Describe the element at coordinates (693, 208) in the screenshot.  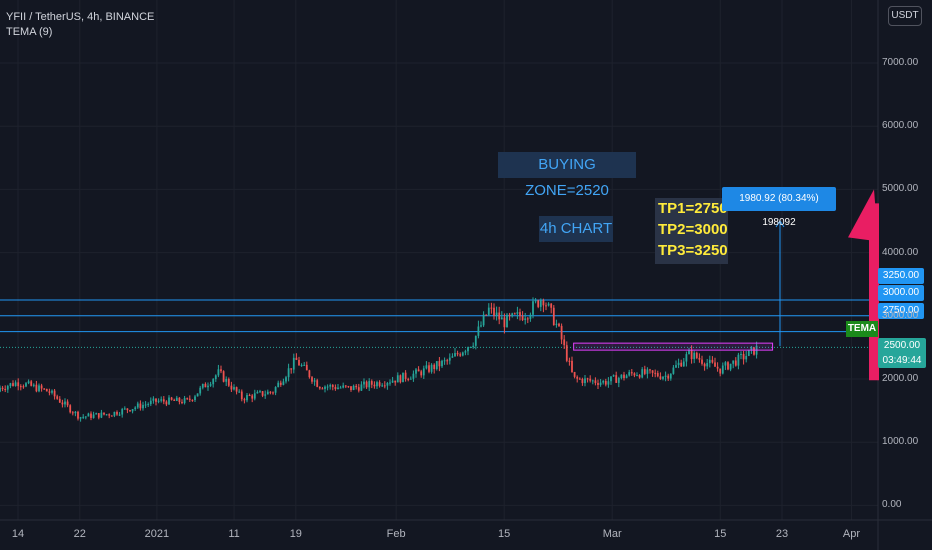
I see `target-1: TP1=2750` at that location.